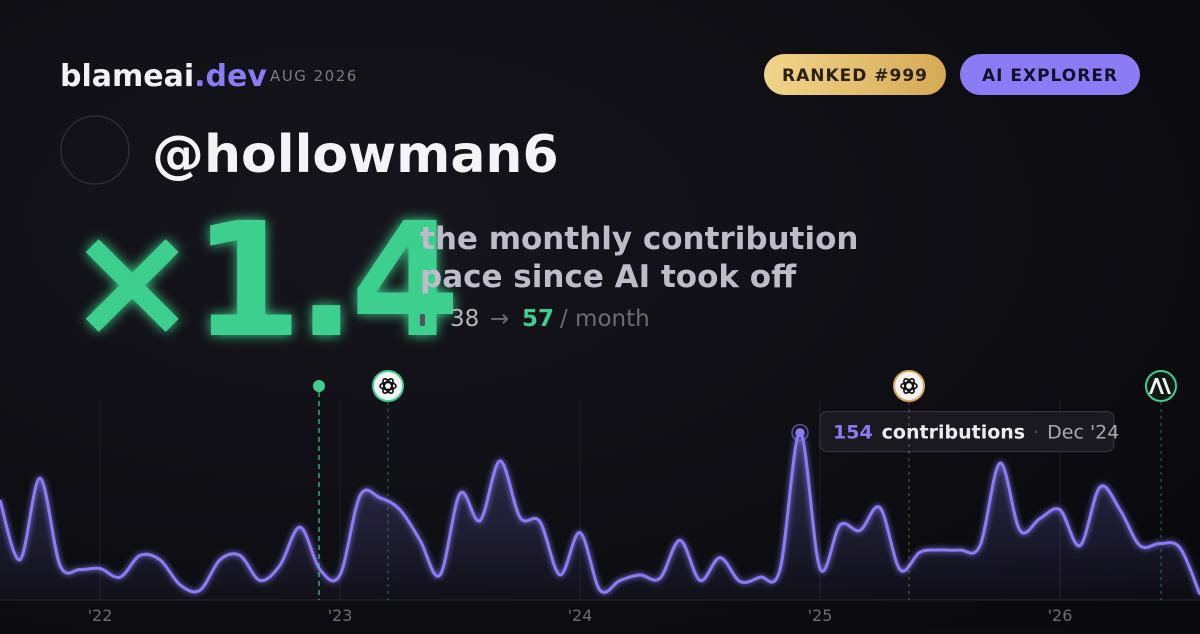  Describe the element at coordinates (340, 615) in the screenshot. I see `x-tick-label: '23` at that location.